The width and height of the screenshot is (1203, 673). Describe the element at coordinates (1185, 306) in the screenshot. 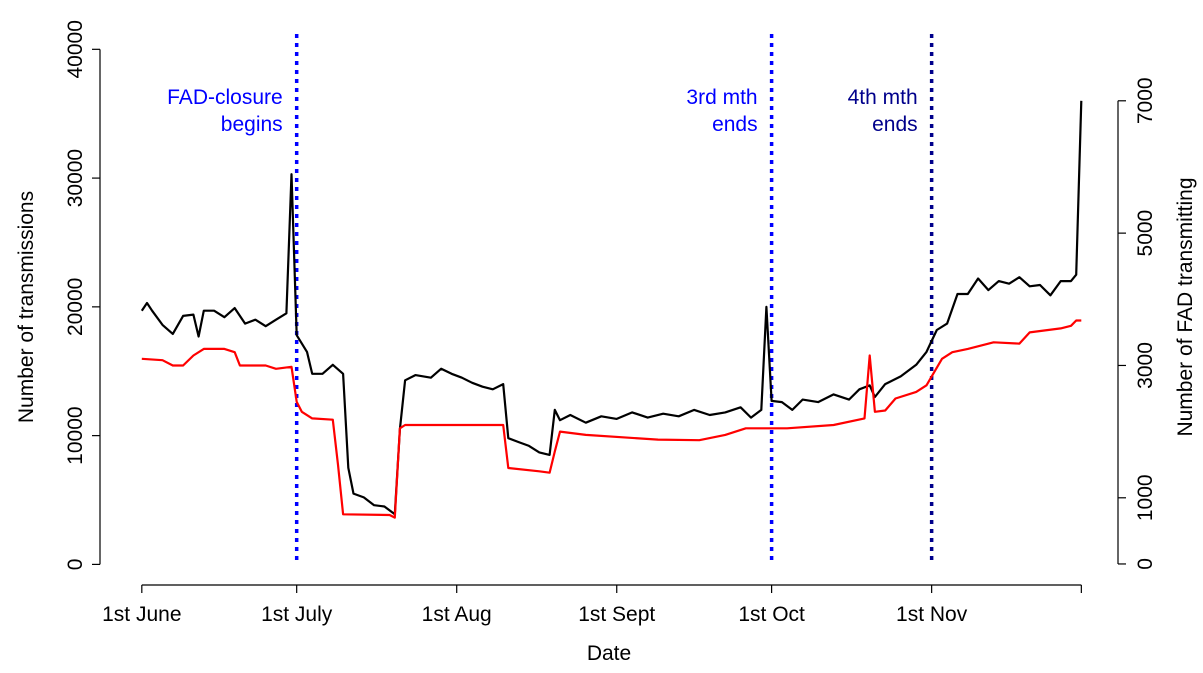

I see `y2-axis-label: Number of FAD transmitting` at that location.